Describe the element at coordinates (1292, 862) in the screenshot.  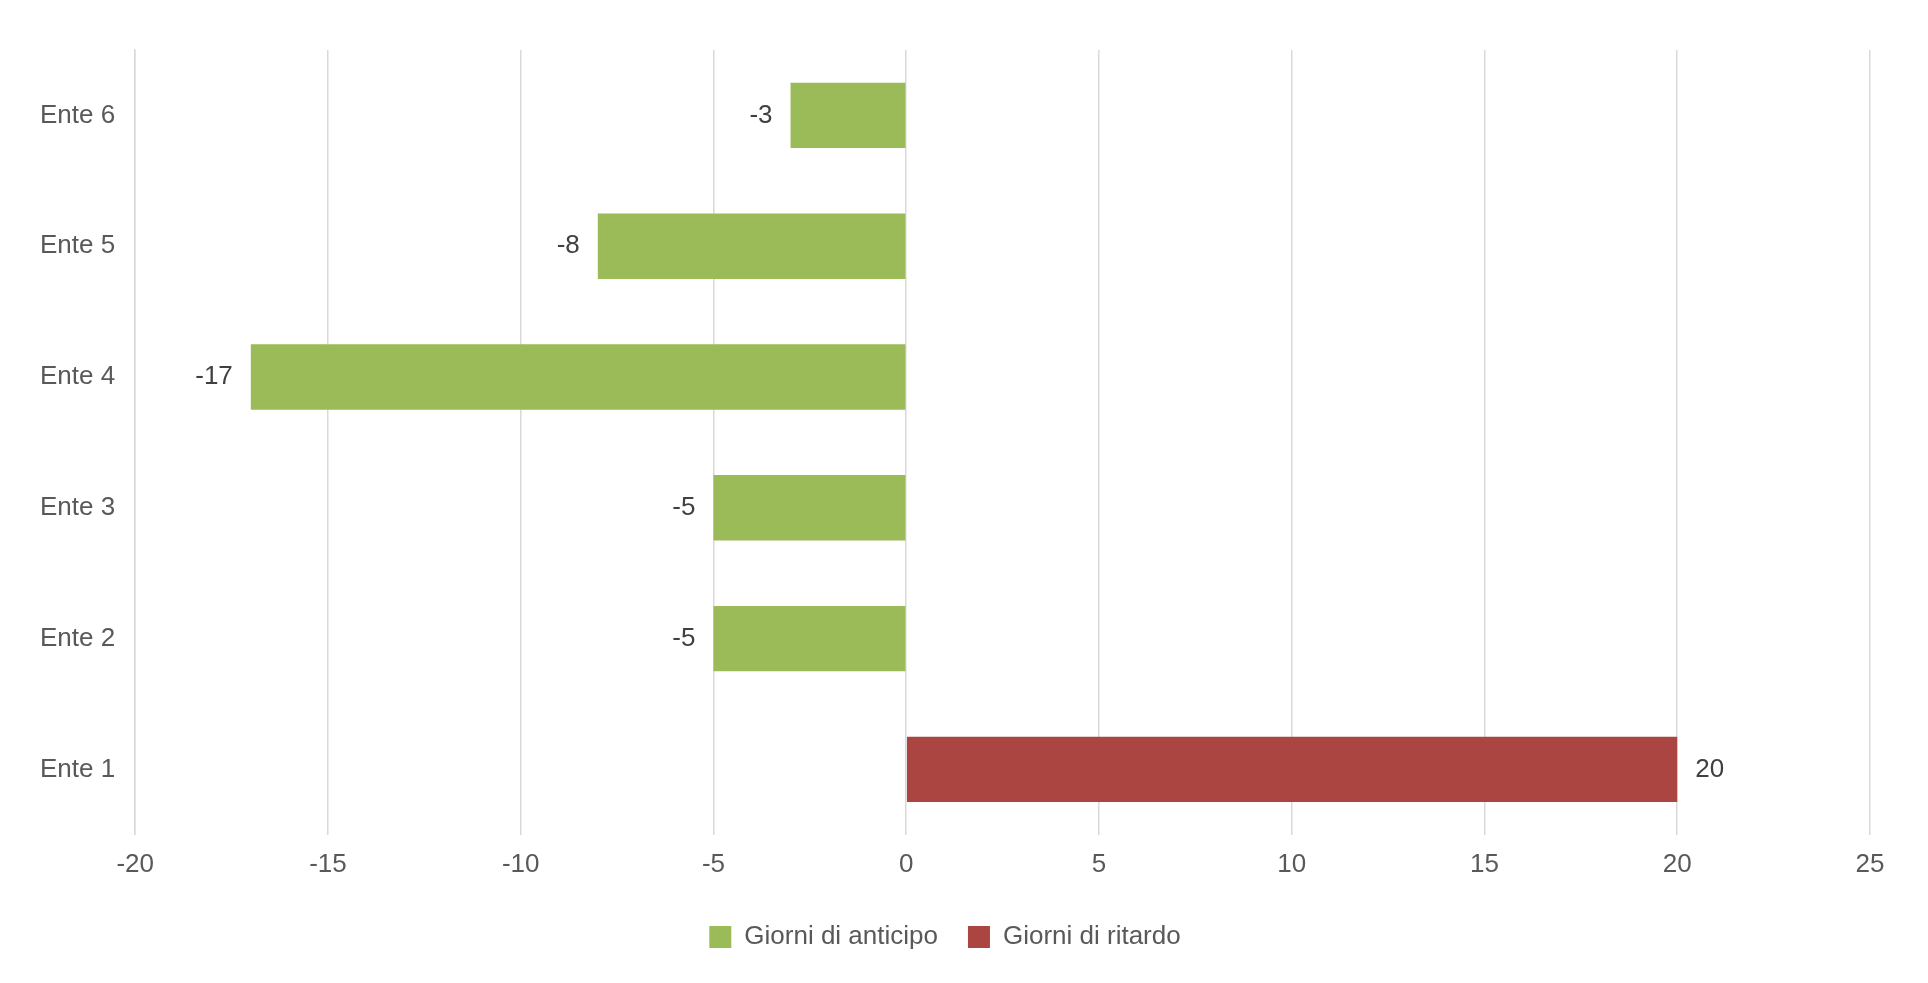
I see `x-tick-label: 10` at that location.